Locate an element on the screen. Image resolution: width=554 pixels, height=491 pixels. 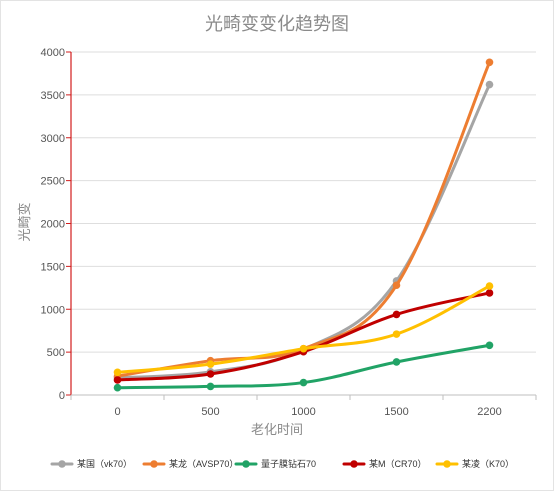
legend-label-5: 某凌（K70） is located at coordinates (488, 463).